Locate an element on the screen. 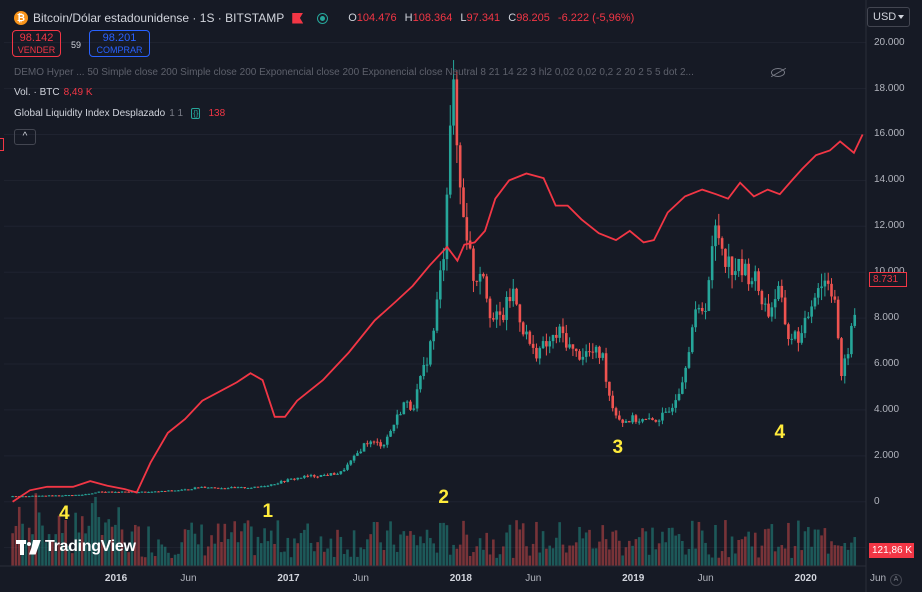 This screenshot has height=592, width=922. hide-eye-icon is located at coordinates (778, 72).